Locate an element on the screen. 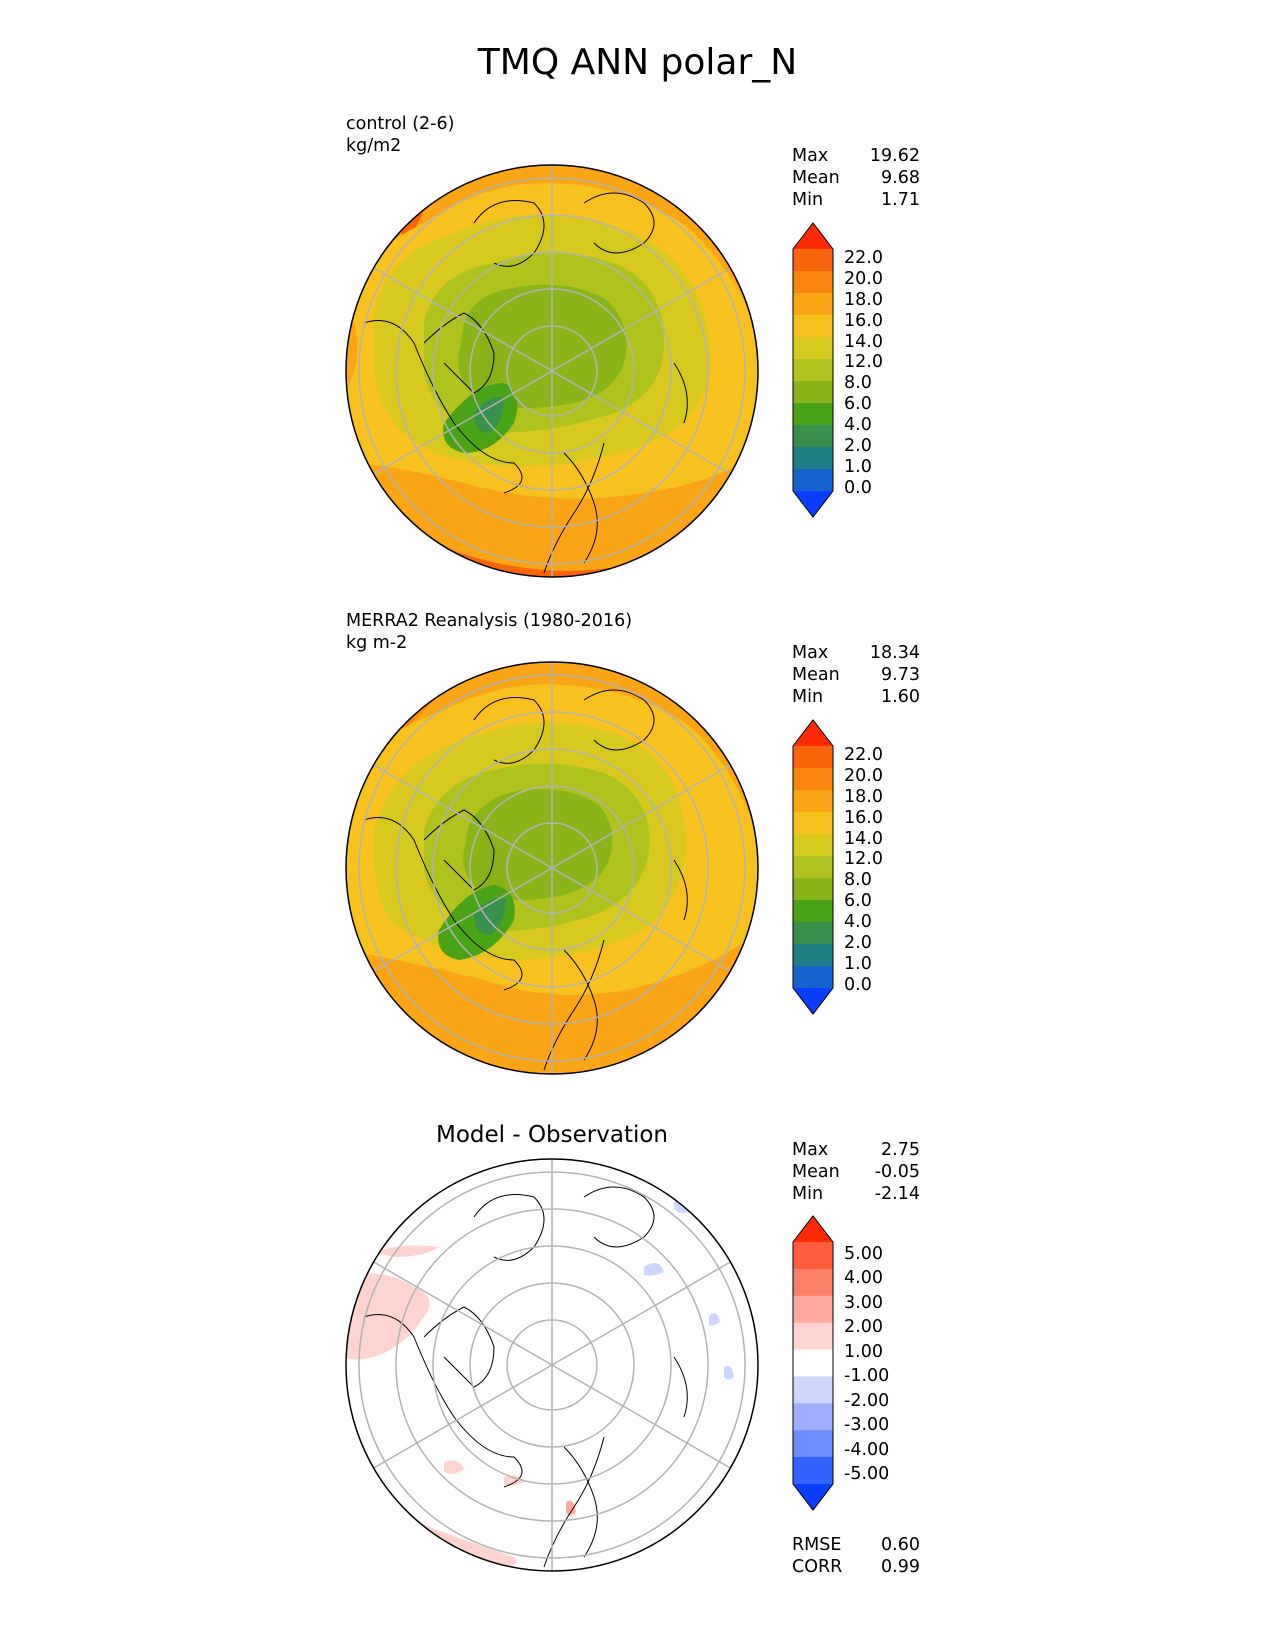  stat-value: 1.60 is located at coordinates (900, 697).